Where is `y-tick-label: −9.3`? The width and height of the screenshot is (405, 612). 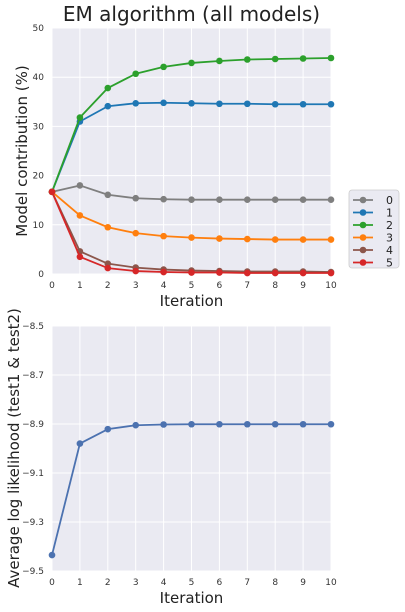 y-tick-label: −9.3 is located at coordinates (33, 523).